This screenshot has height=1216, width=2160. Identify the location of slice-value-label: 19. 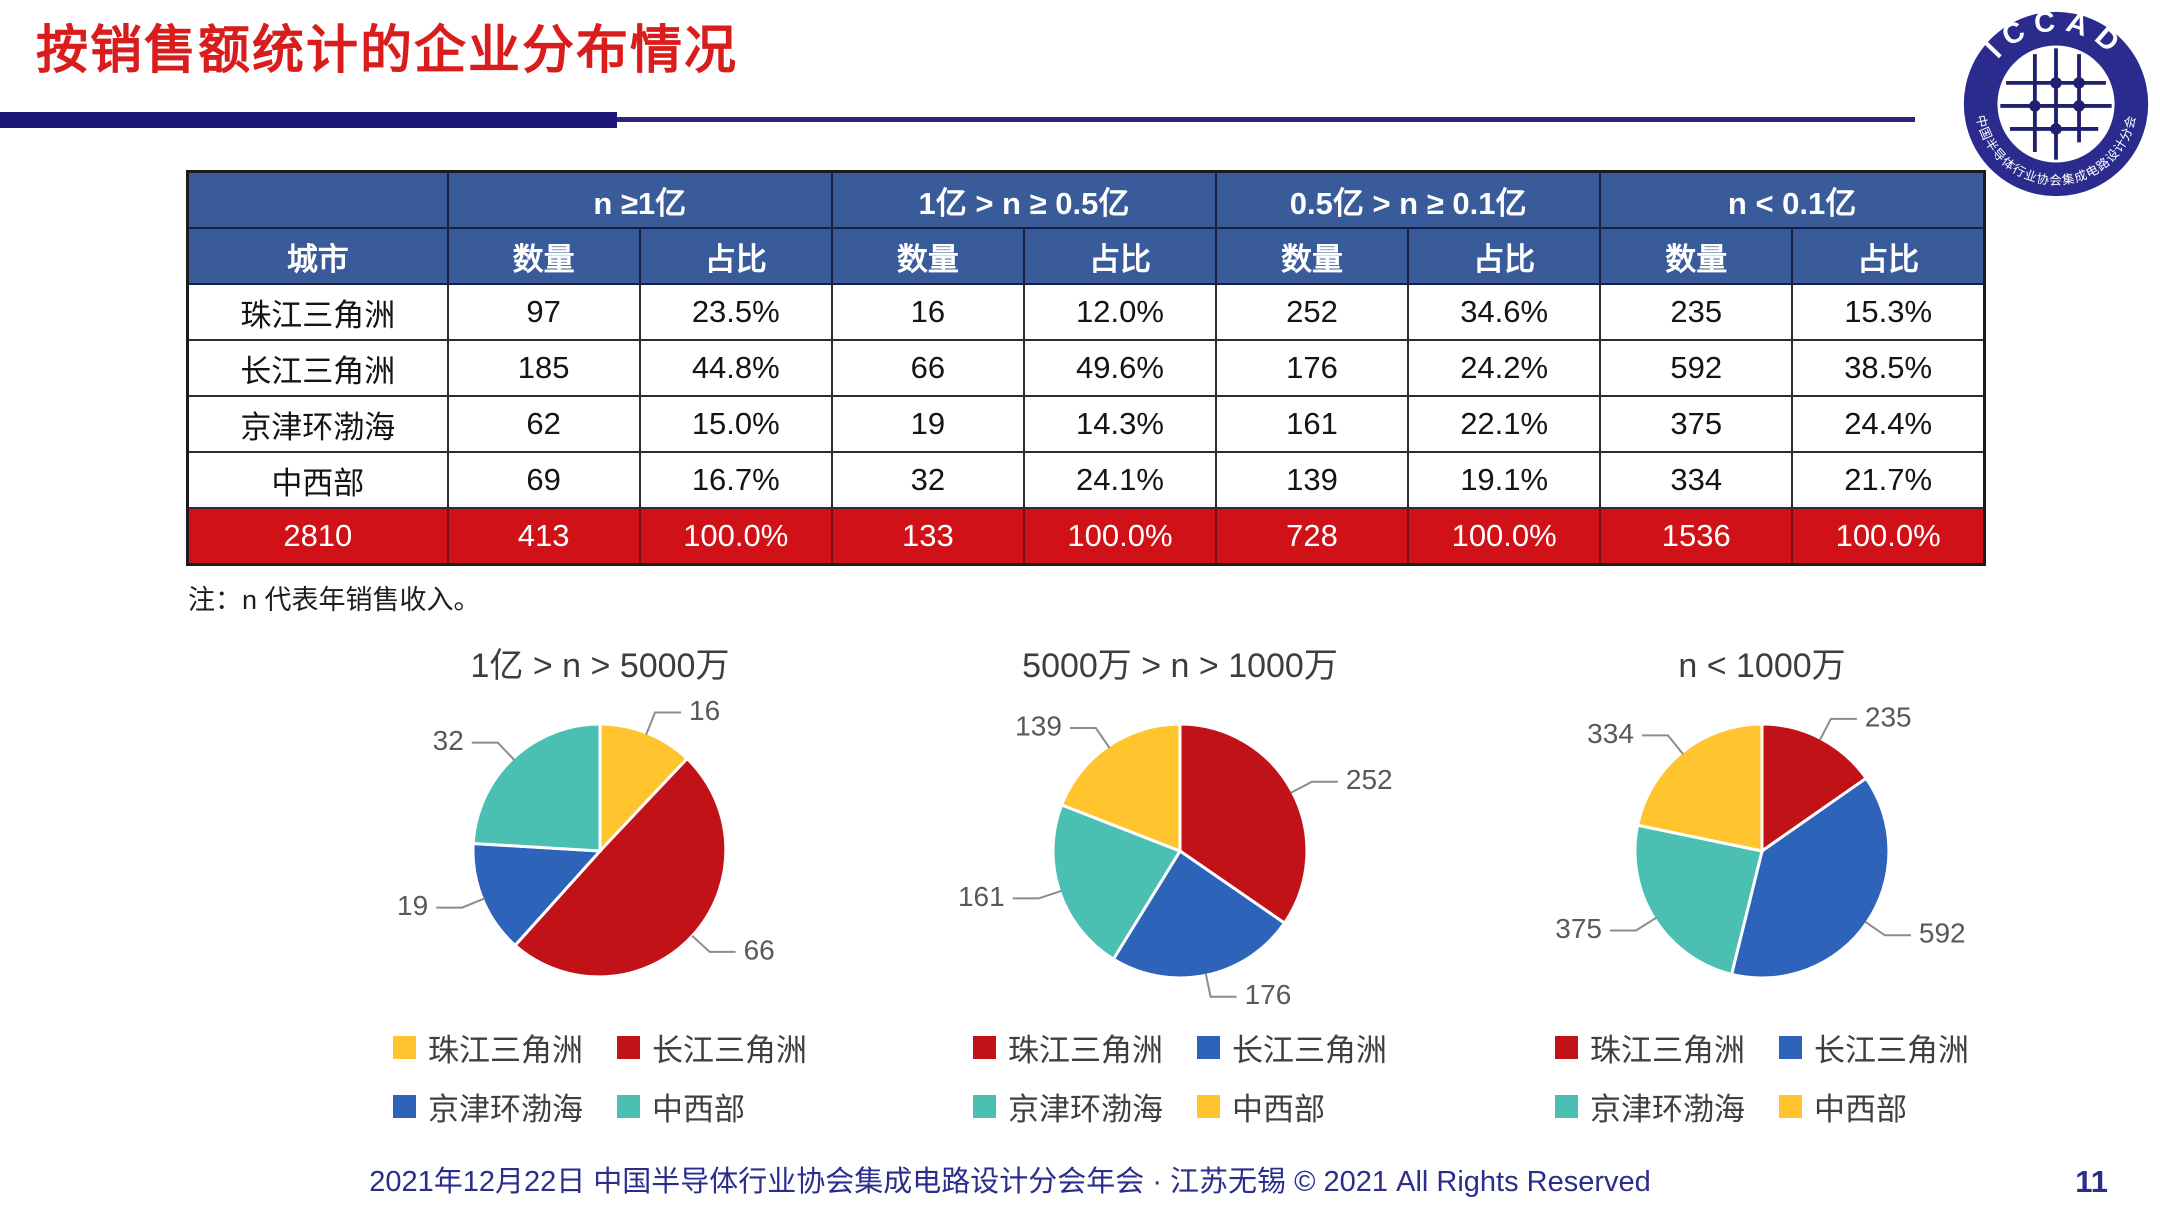
(412, 905).